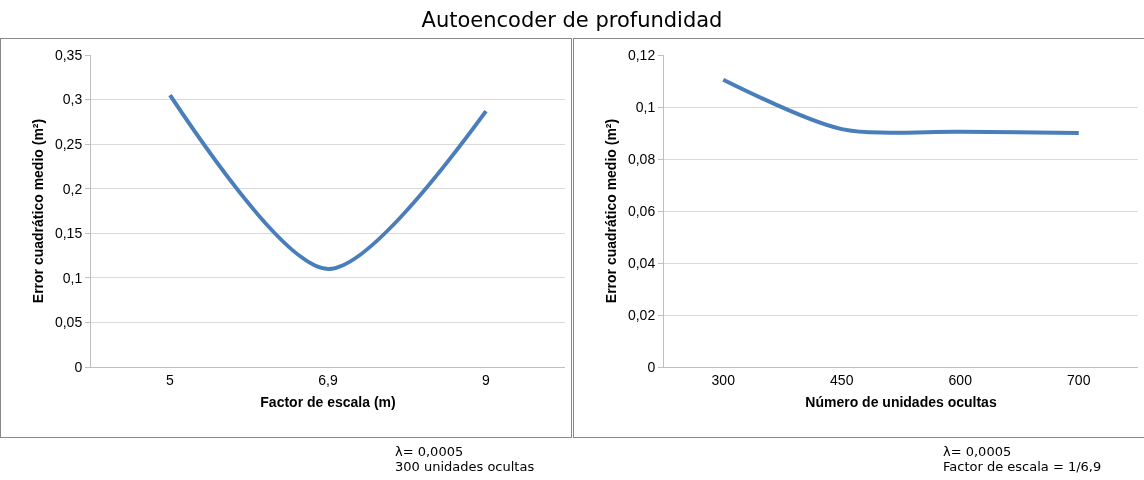 Image resolution: width=1144 pixels, height=480 pixels. I want to click on y-tick-label: 0,02, so click(641, 314).